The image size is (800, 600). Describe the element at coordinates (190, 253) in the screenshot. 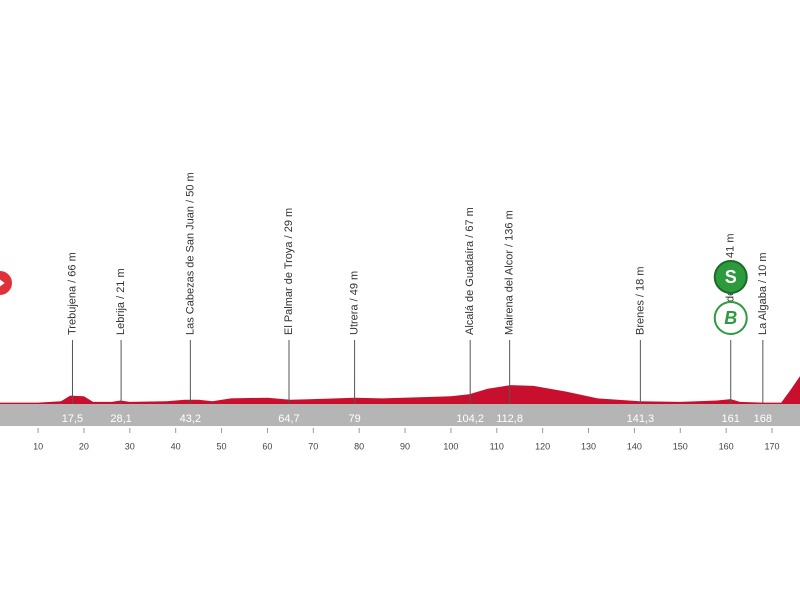

I see `town-label: Las Cabezas de San Juan / 50 m` at that location.